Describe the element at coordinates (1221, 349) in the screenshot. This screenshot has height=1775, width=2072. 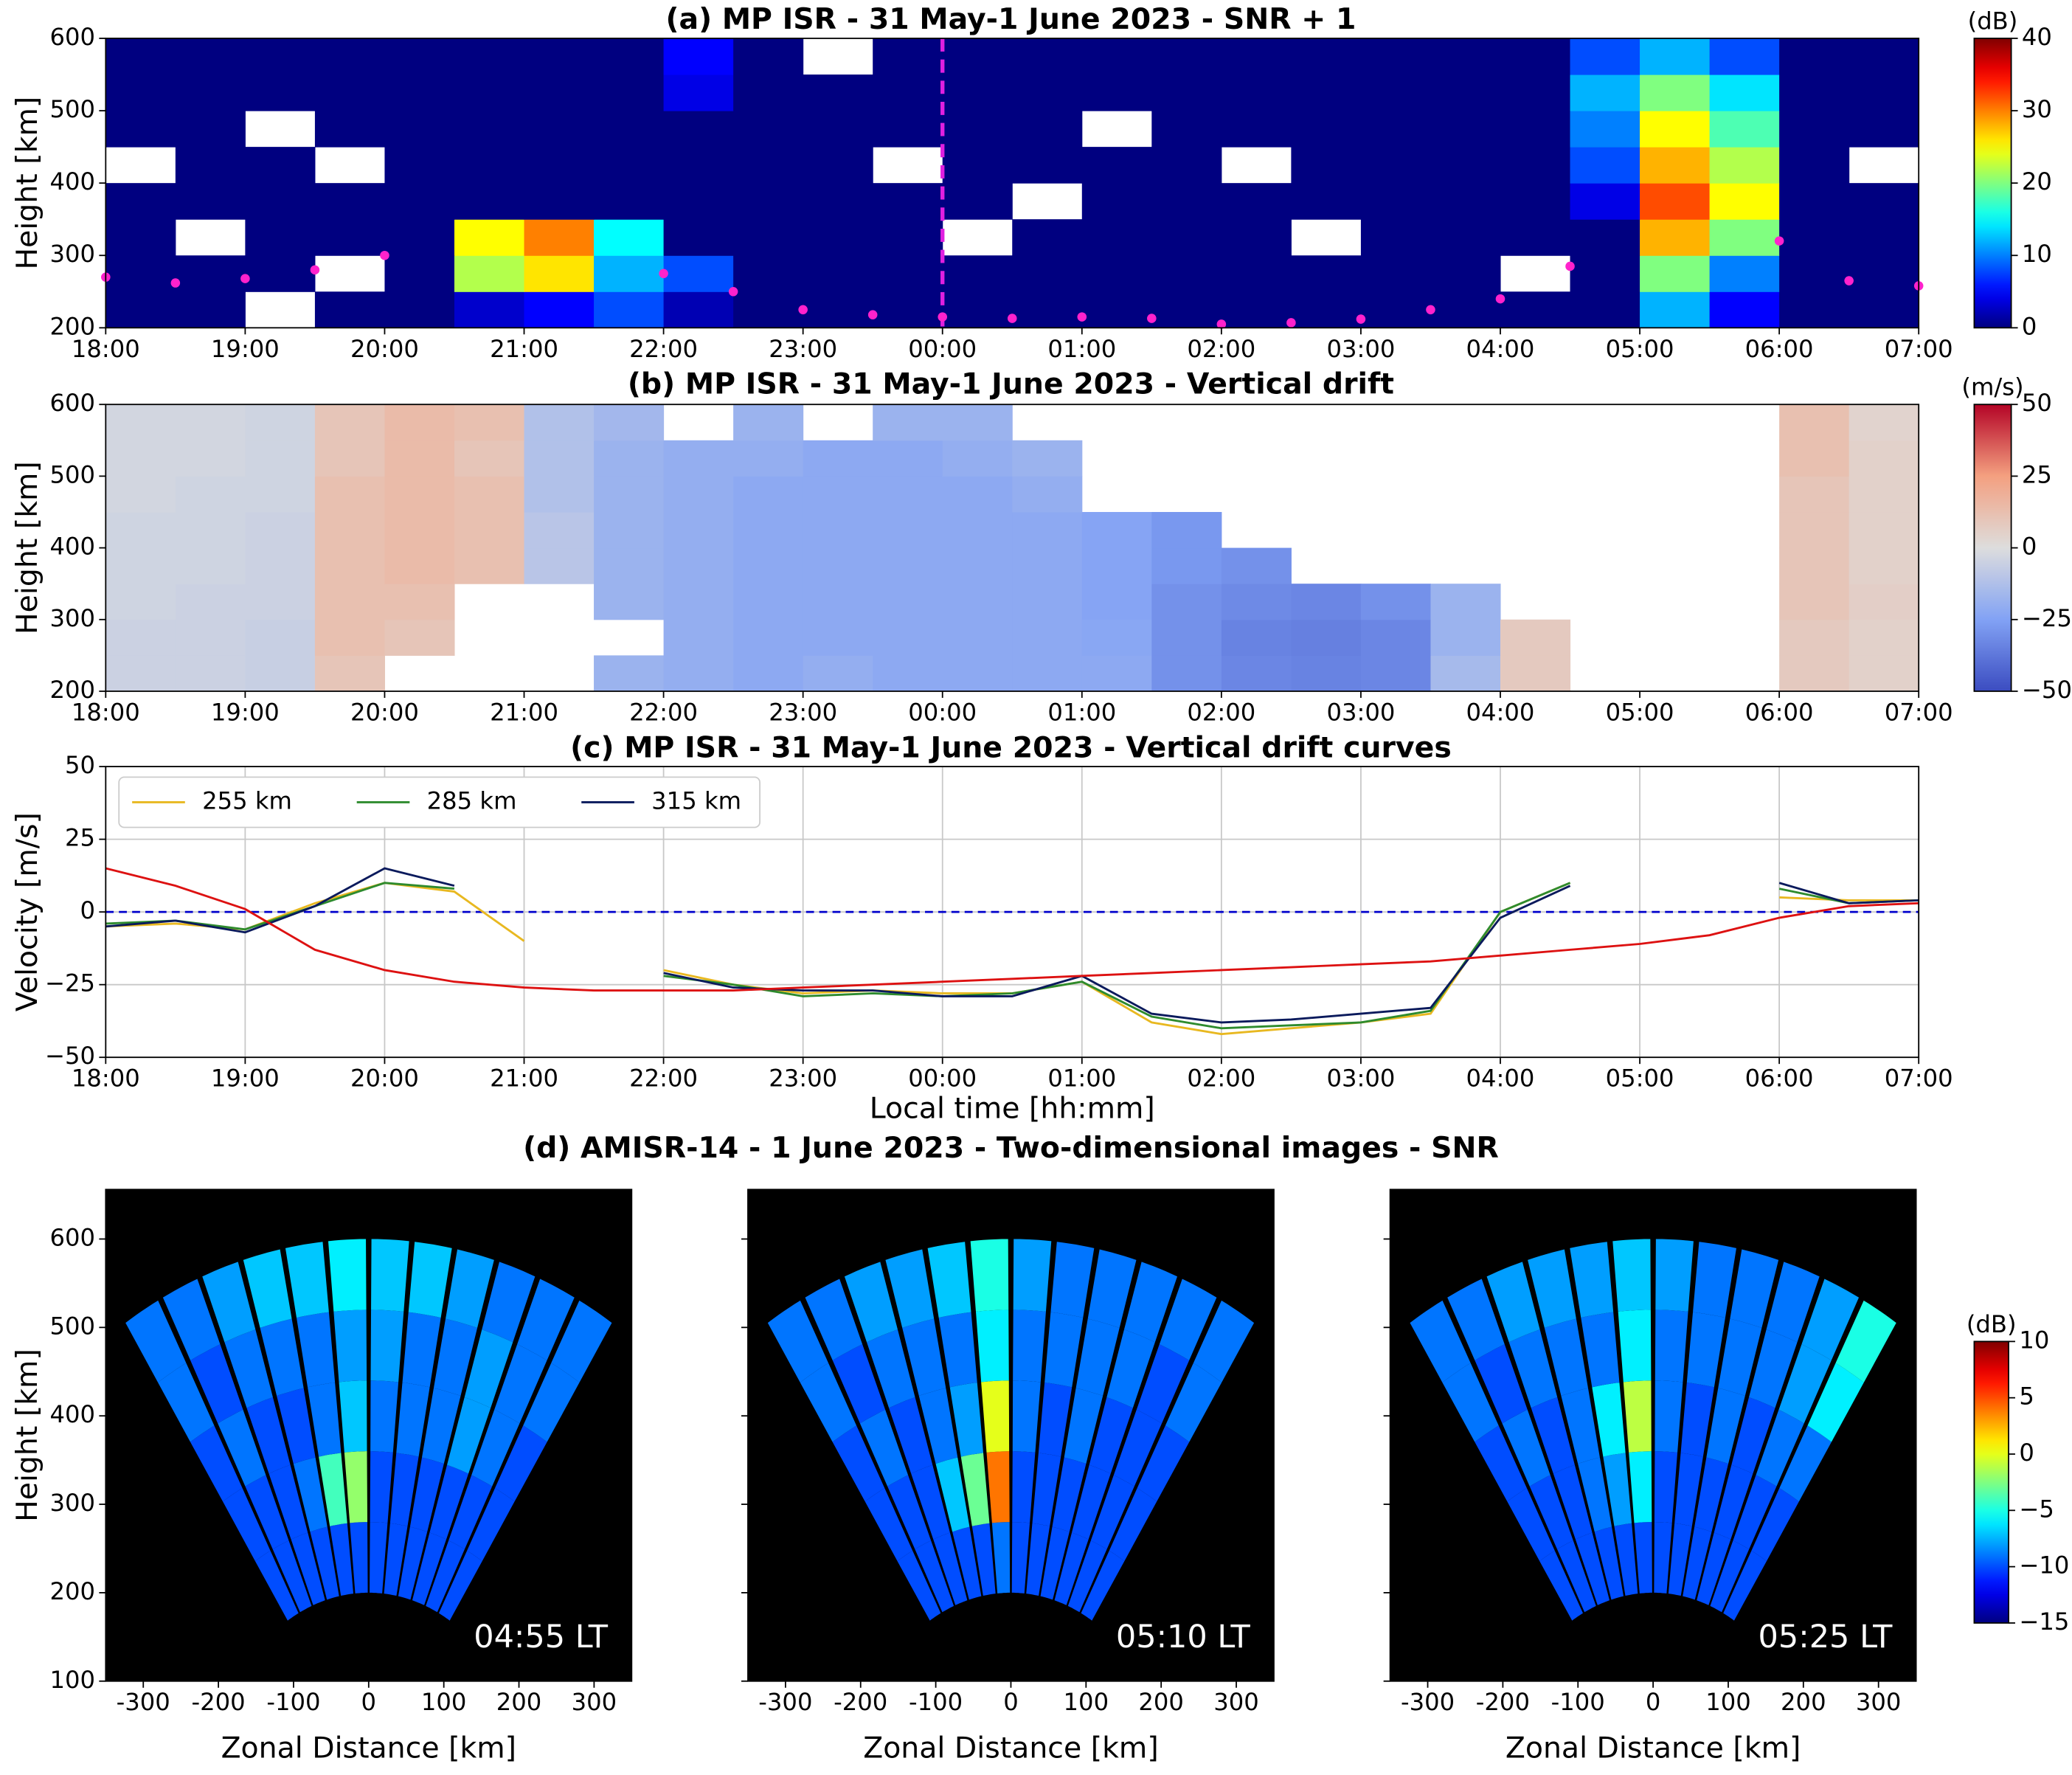
I see `x-tick-label: 02:00` at that location.